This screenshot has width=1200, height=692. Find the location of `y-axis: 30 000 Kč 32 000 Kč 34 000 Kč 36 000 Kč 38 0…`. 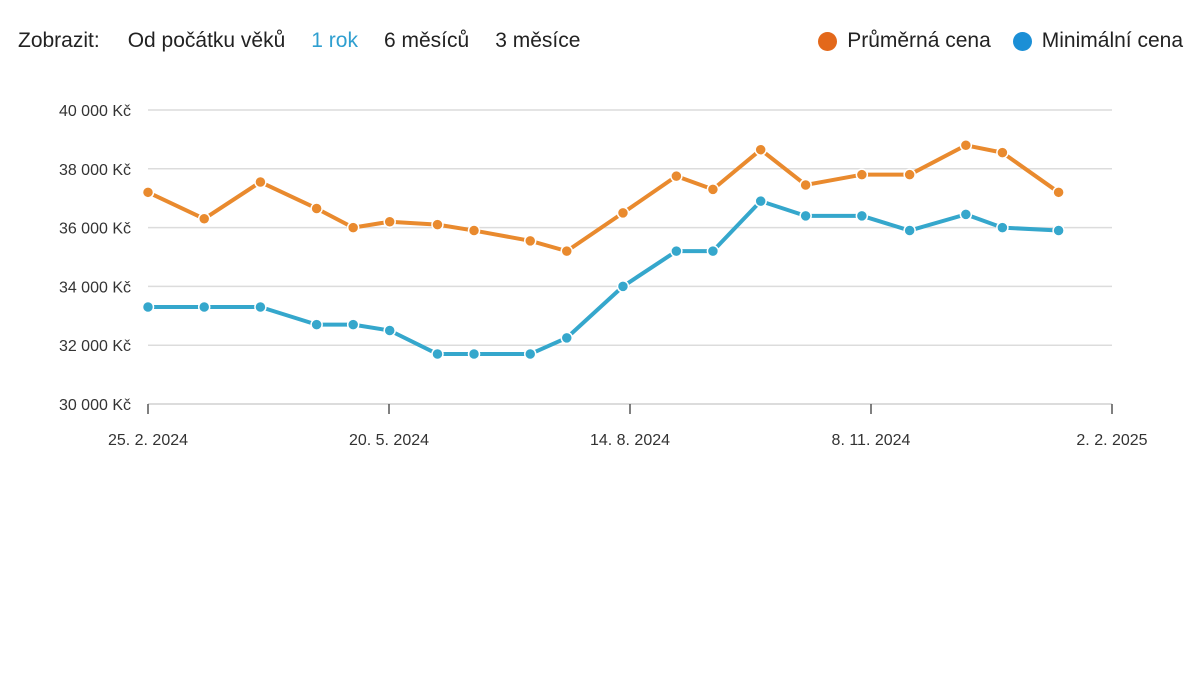

y-axis: 30 000 Kč 32 000 Kč 34 000 Kč 36 000 Kč 38 0… is located at coordinates (95, 258).